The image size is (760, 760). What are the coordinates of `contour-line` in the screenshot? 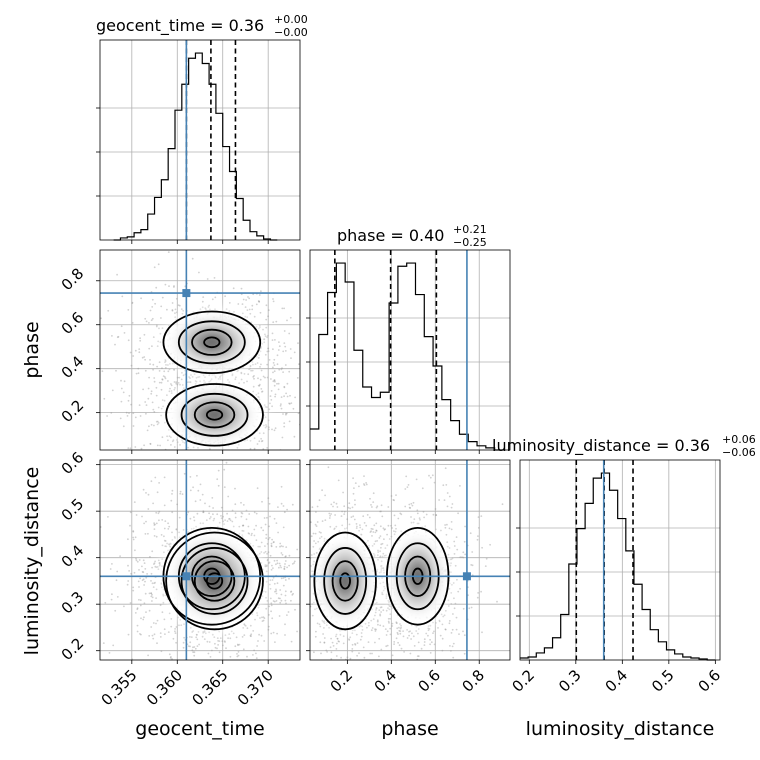 It's located at (345, 581).